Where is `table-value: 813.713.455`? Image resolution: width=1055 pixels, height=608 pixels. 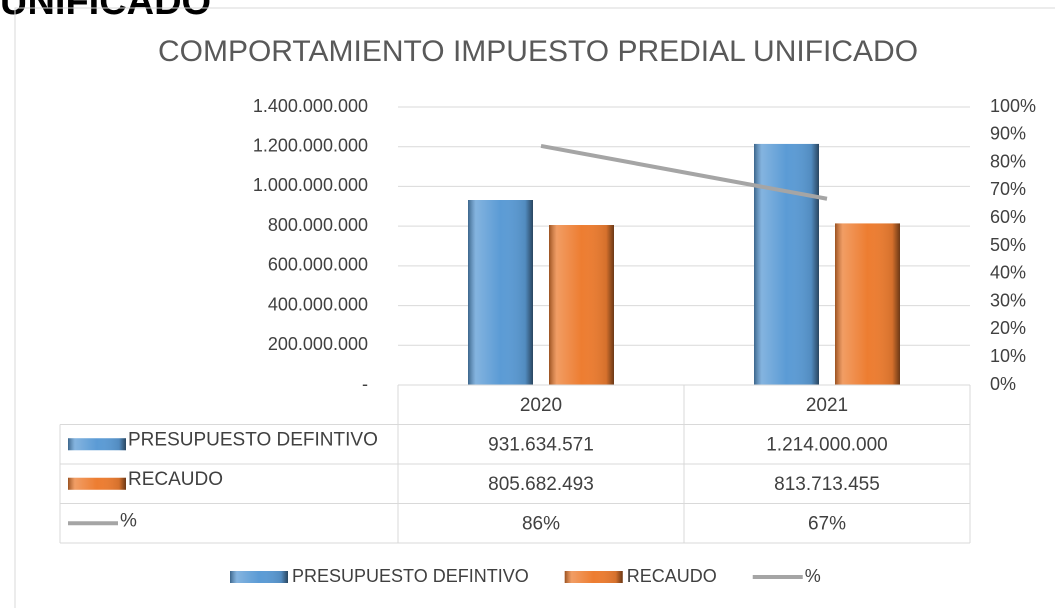
table-value: 813.713.455 is located at coordinates (827, 484).